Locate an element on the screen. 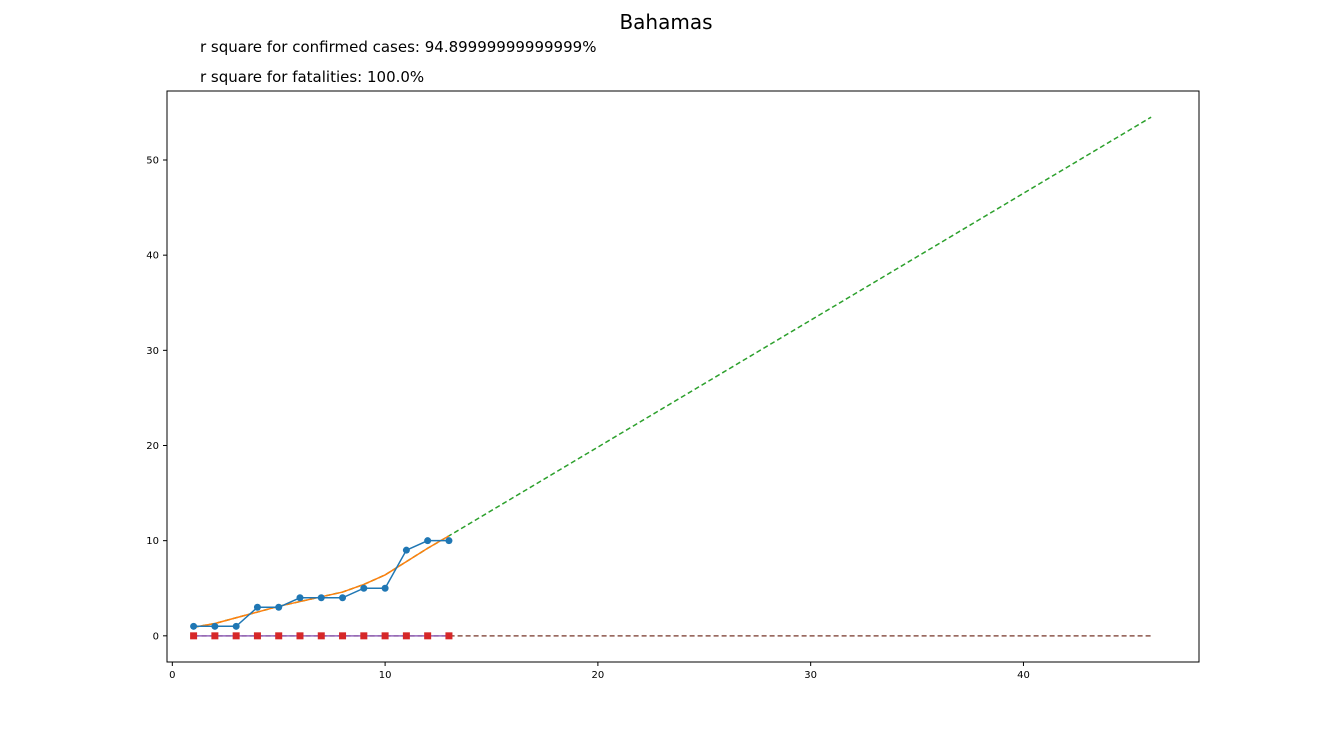 This screenshot has width=1332, height=756. y-tick-label: 40 is located at coordinates (152, 256).